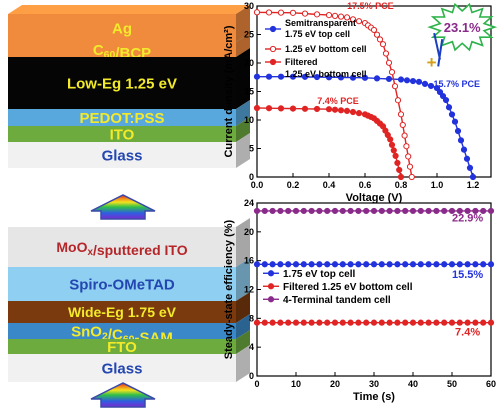  What do you see at coordinates (122, 368) in the screenshot?
I see `bottom-cell-layer-label: Glass` at bounding box center [122, 368].